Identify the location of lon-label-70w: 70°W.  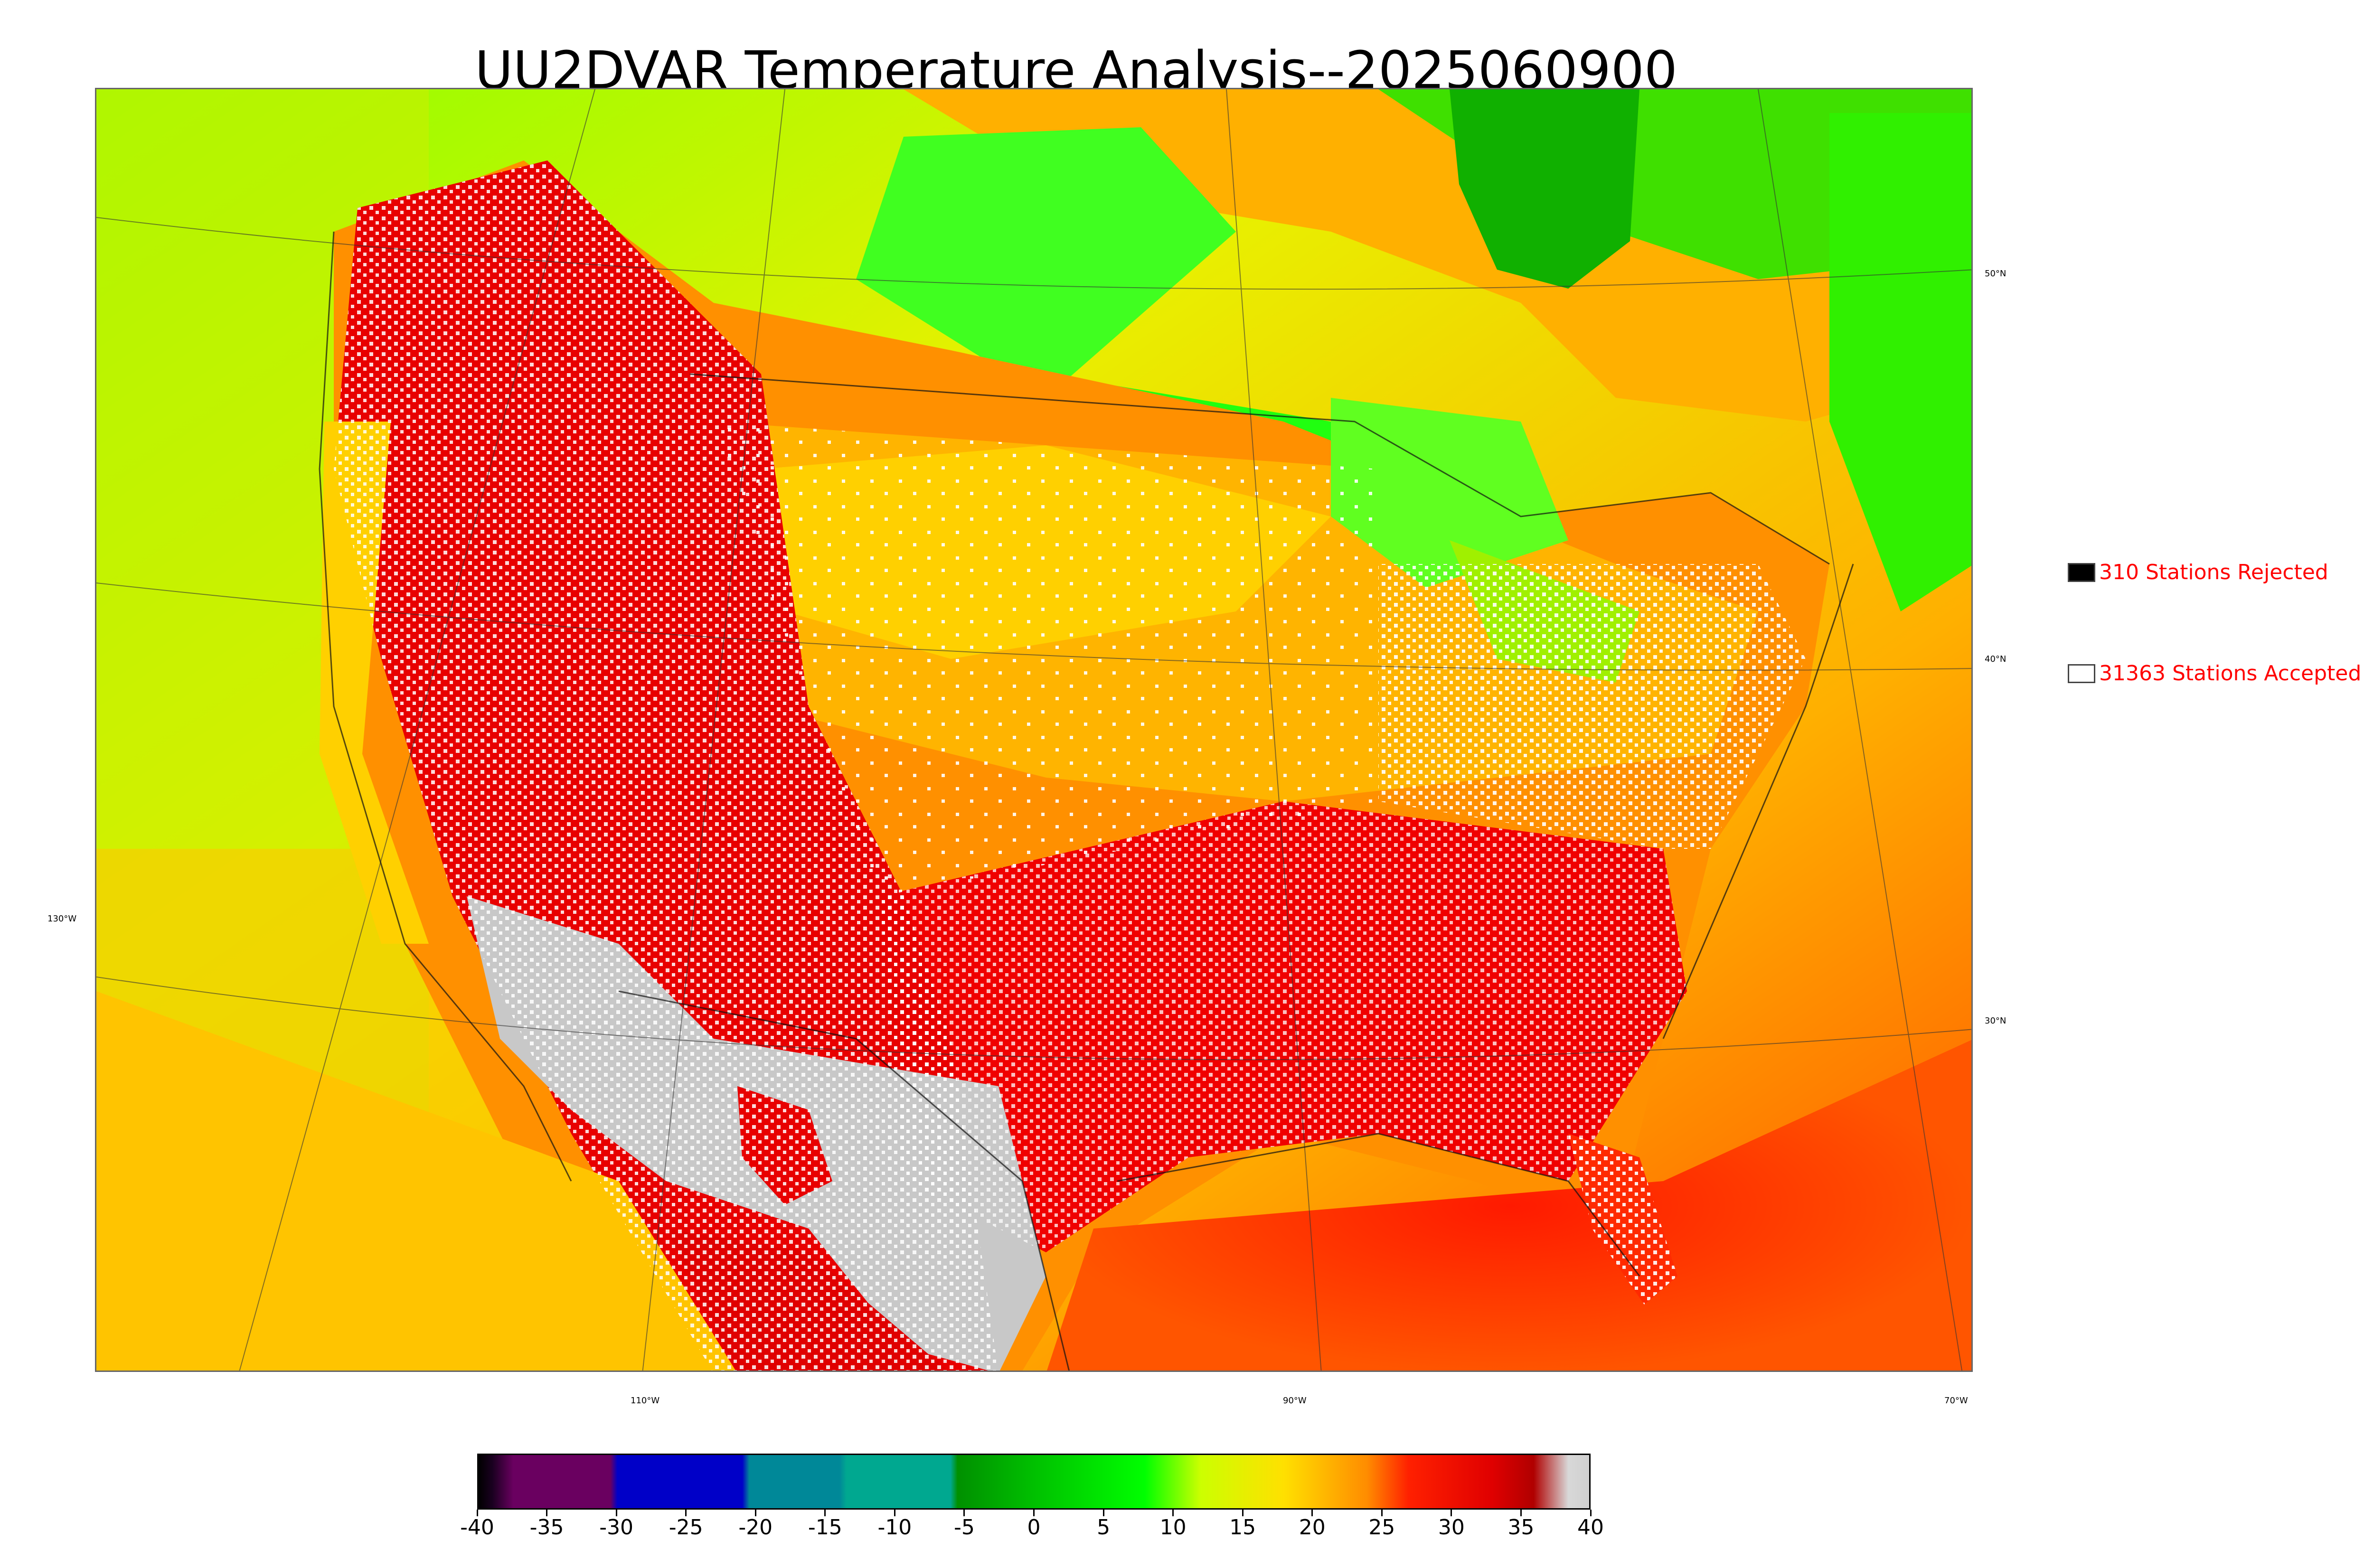
(1956, 1401).